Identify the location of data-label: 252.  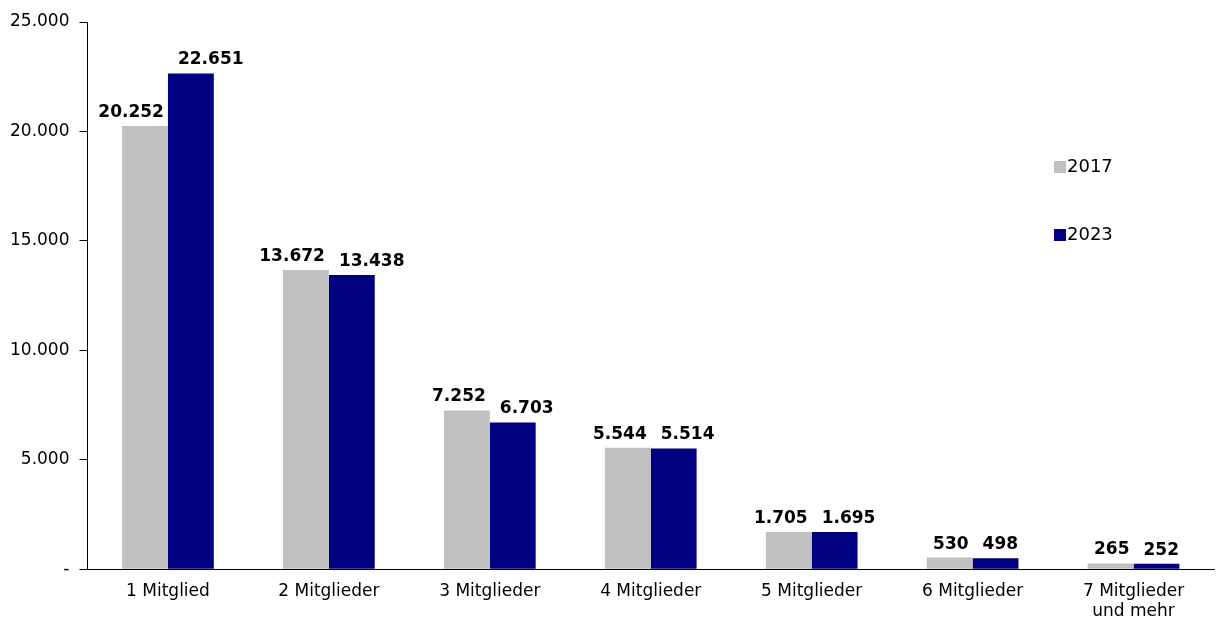
(1161, 548).